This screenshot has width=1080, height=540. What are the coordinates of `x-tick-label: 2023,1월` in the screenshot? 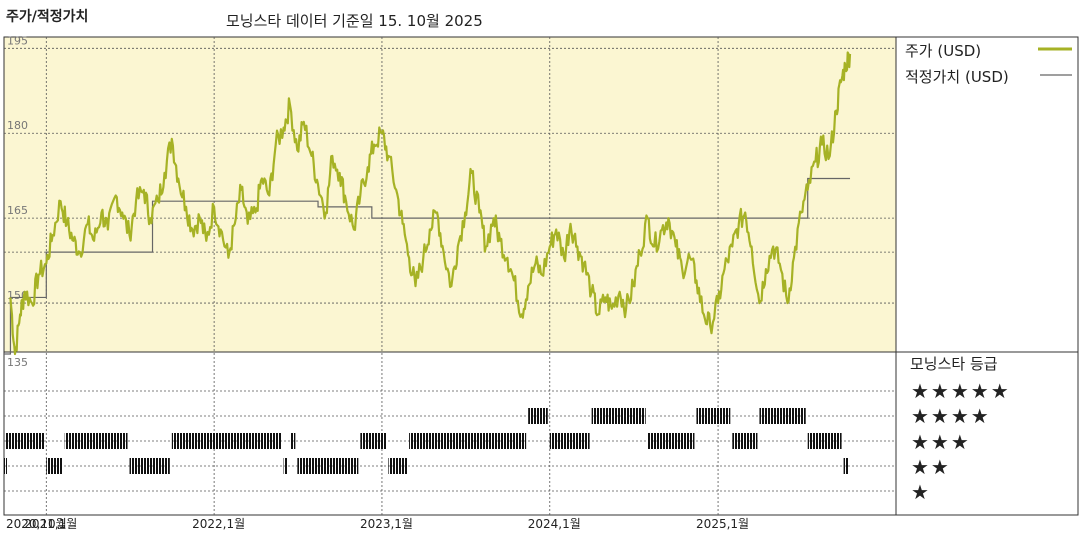 It's located at (386, 524).